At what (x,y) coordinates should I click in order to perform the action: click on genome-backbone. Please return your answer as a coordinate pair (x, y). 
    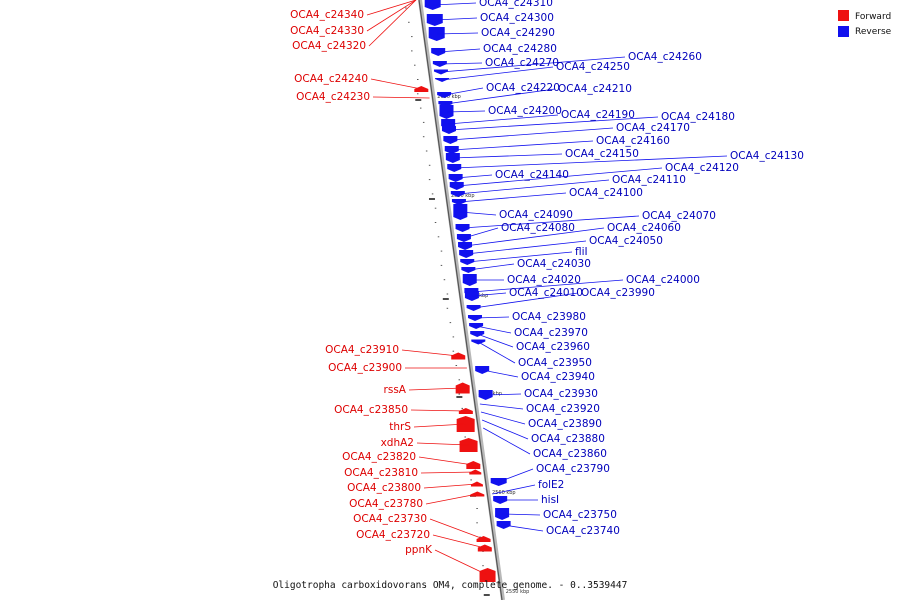
    Looking at the image, I should click on (461, 300).